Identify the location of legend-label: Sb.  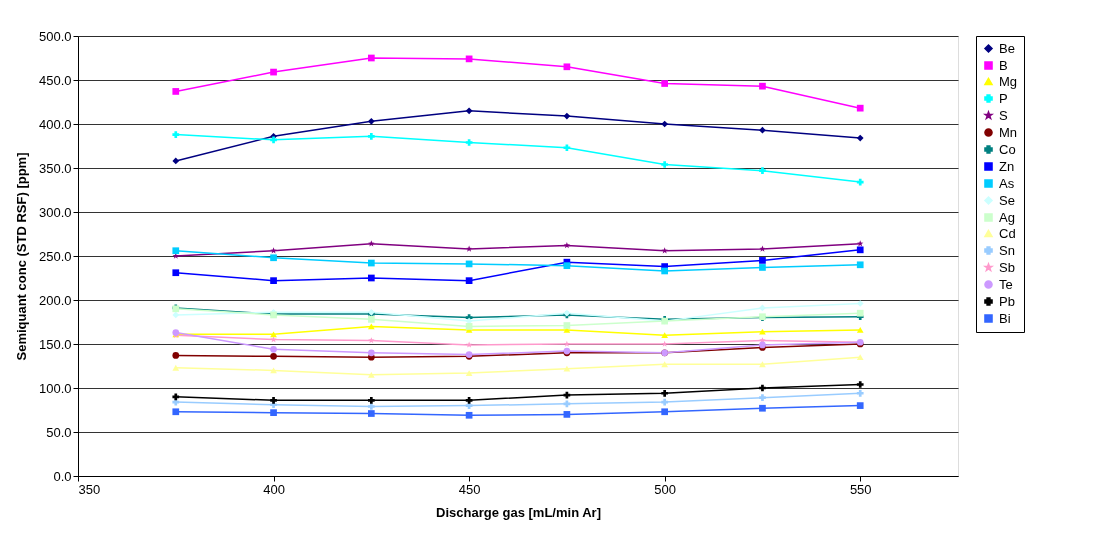
(1007, 267).